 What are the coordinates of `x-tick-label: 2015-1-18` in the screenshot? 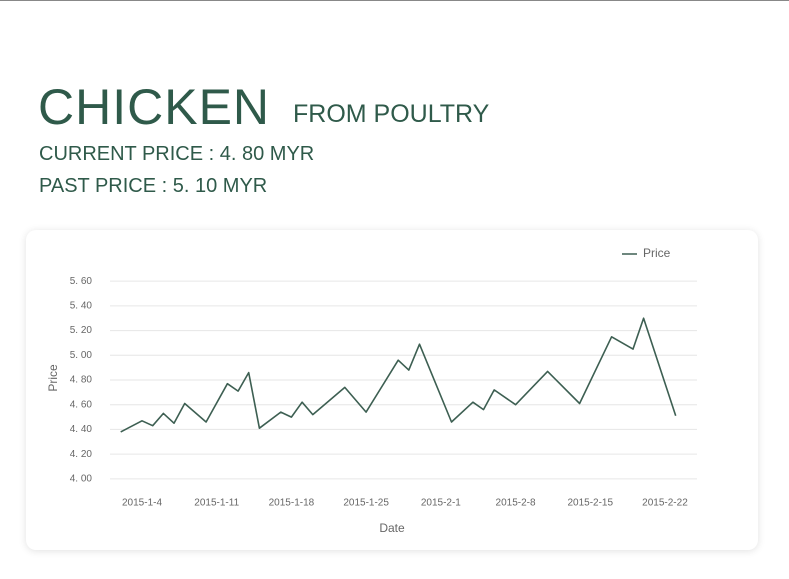 It's located at (292, 503).